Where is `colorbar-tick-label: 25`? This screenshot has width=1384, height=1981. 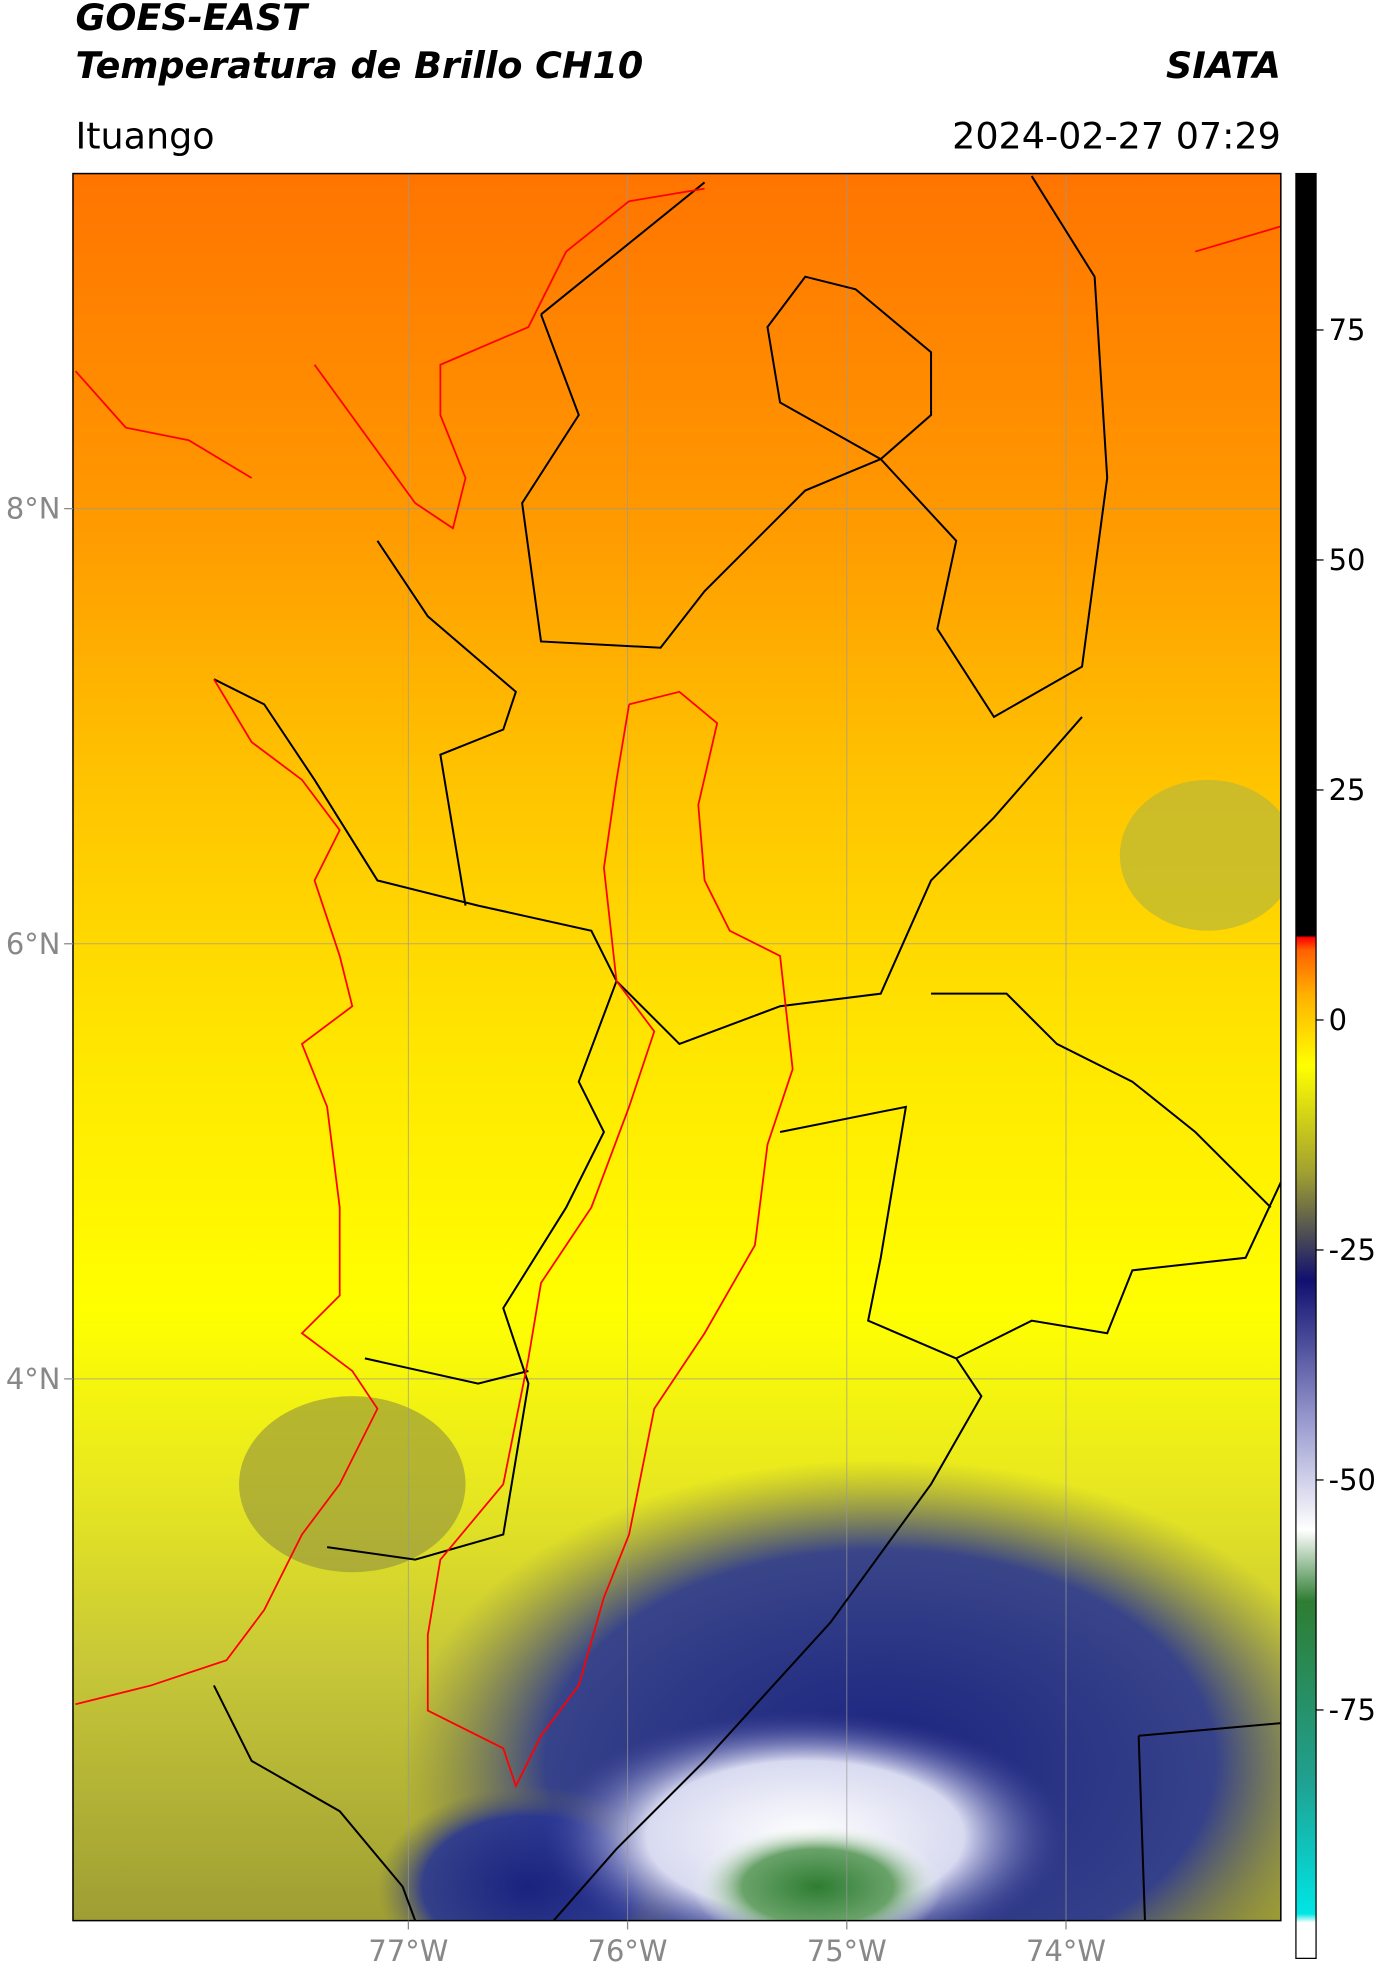
colorbar-tick-label: 25 is located at coordinates (1347, 790).